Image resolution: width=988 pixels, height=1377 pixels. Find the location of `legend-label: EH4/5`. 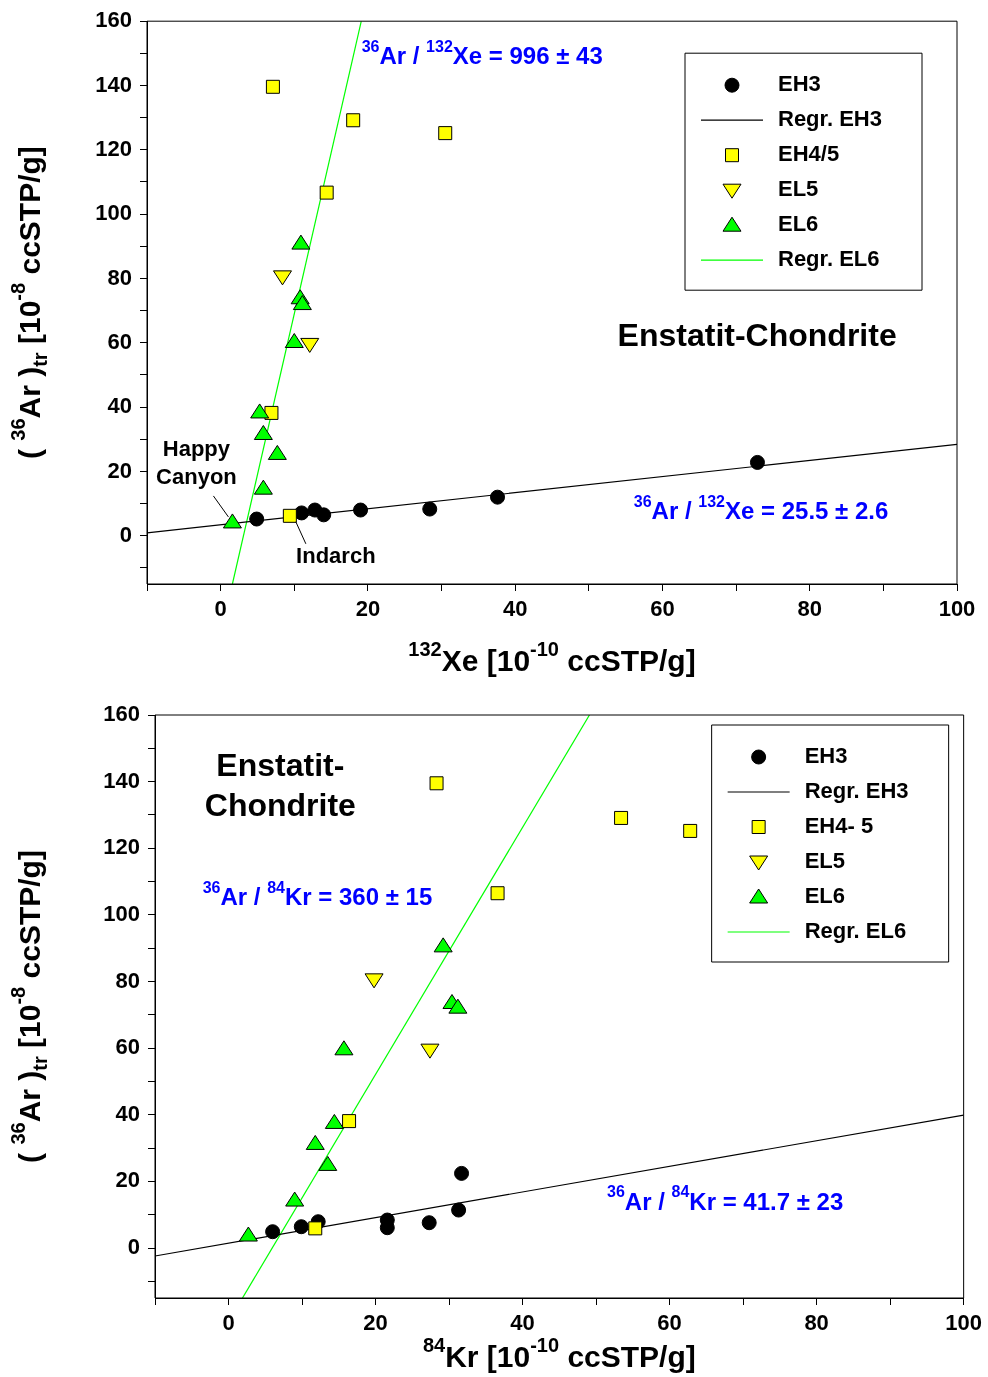

legend-label: EH4/5 is located at coordinates (809, 154).